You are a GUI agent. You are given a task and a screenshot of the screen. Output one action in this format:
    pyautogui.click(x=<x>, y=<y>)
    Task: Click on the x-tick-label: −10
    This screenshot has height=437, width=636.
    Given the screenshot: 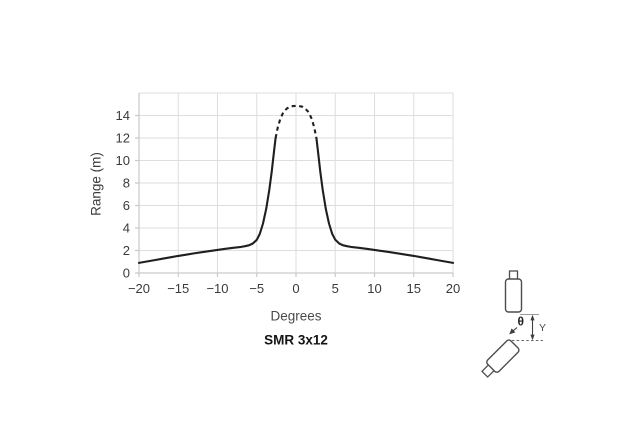 What is the action you would take?
    pyautogui.click(x=217, y=288)
    